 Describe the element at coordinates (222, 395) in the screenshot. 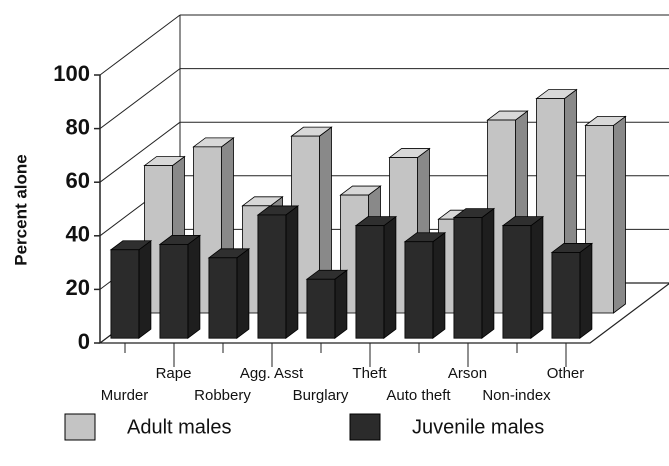

I see `x-tick-label: Robbery` at that location.